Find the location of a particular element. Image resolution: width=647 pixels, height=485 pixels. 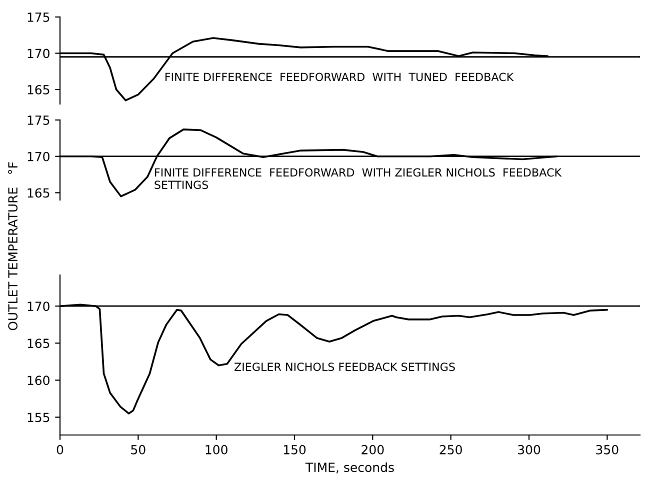

x-tick-label: 350 is located at coordinates (607, 449).